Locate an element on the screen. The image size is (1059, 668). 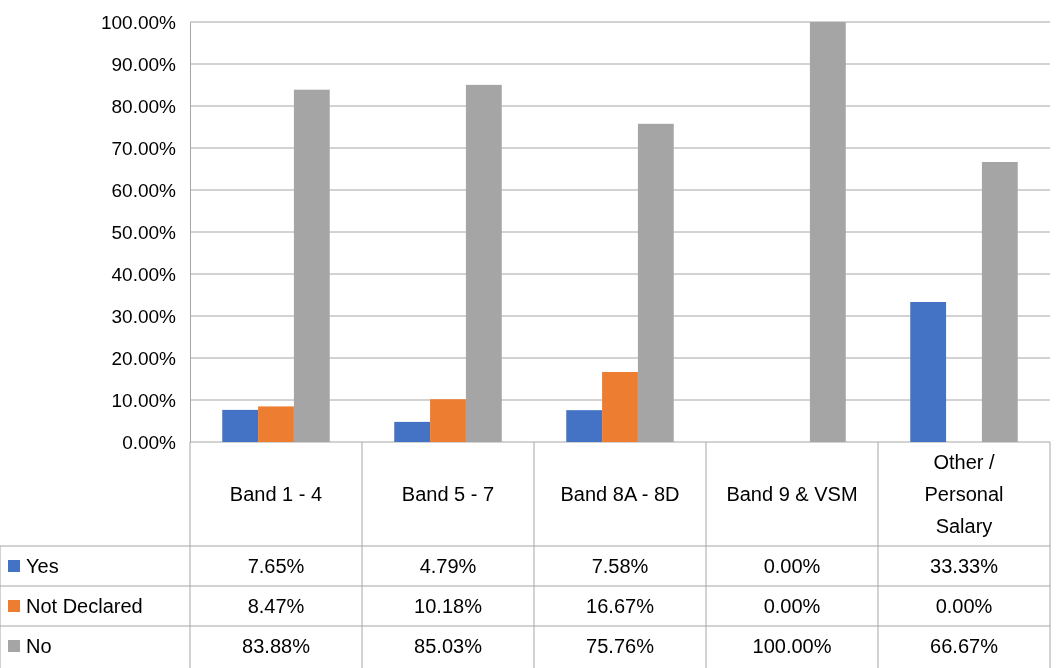
y-tick-label: 0.00% is located at coordinates (149, 442).